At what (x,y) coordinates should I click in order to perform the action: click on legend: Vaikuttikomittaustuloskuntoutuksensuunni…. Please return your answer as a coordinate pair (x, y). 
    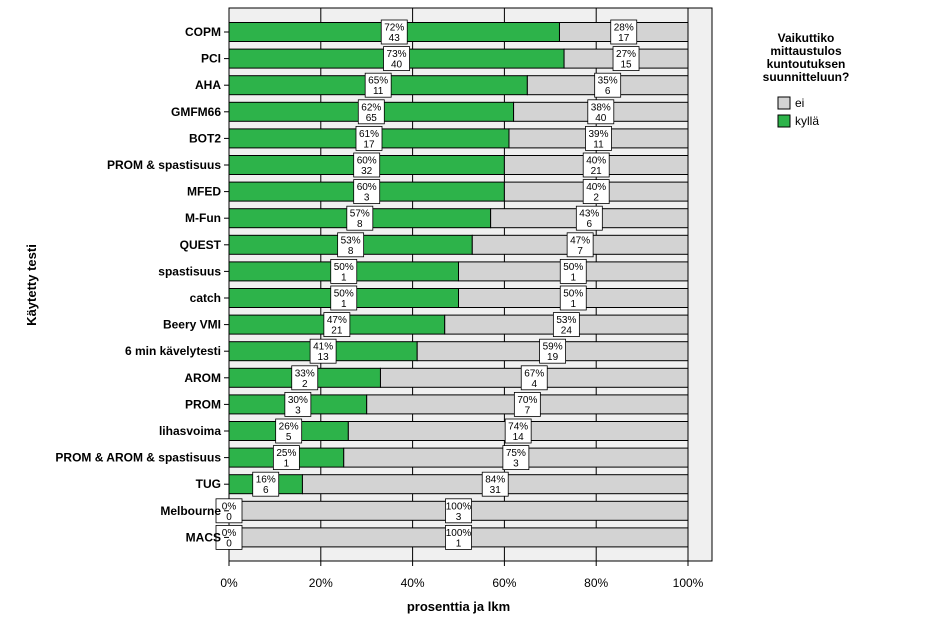
    Looking at the image, I should click on (806, 79).